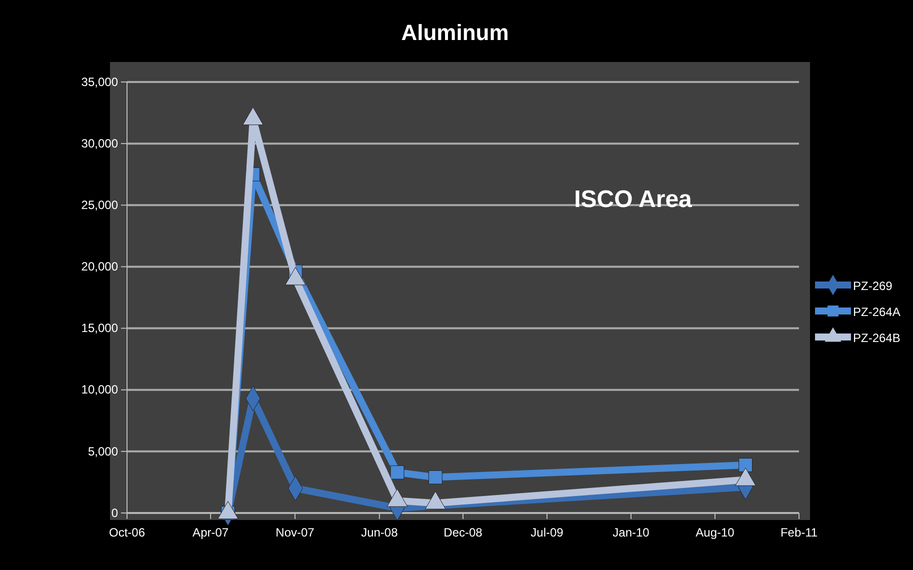 This screenshot has width=913, height=570. Describe the element at coordinates (99, 81) in the screenshot. I see `y-tick-label: 35,000` at that location.